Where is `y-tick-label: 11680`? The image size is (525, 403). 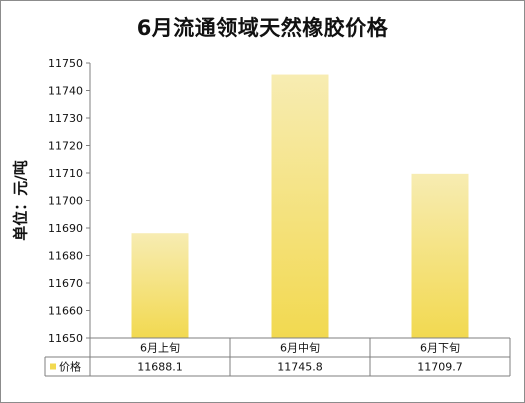 y-tick-label: 11680 is located at coordinates (65, 256).